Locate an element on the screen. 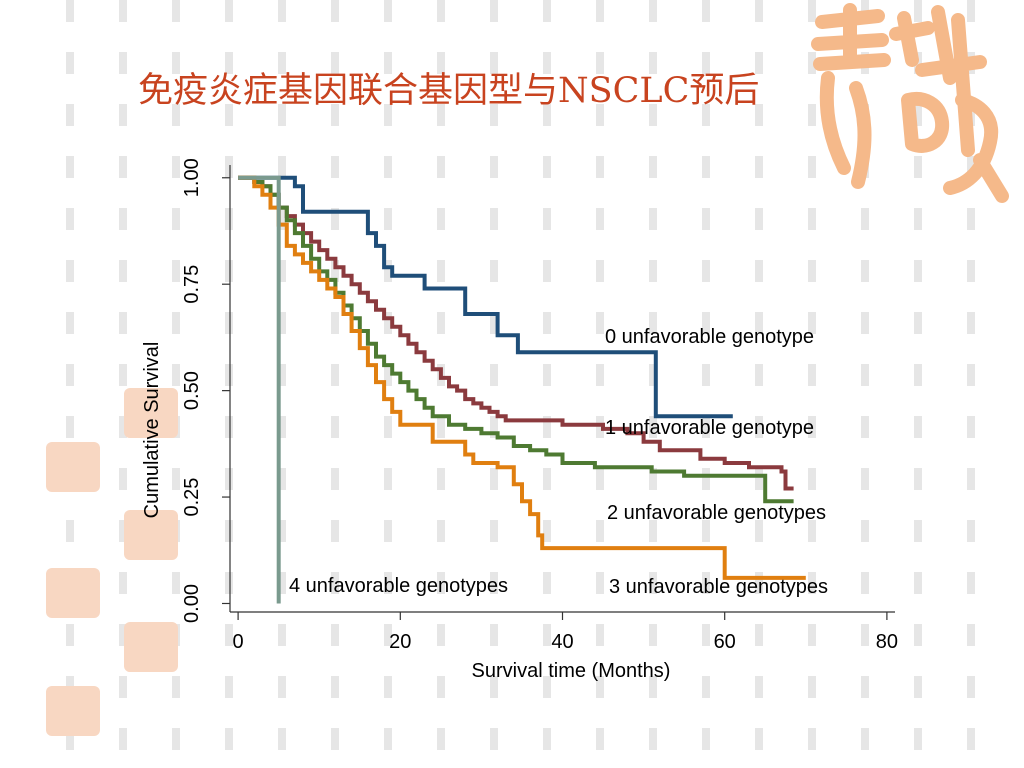 The height and width of the screenshot is (768, 1024). y-tick-label: 1.00 is located at coordinates (192, 177).